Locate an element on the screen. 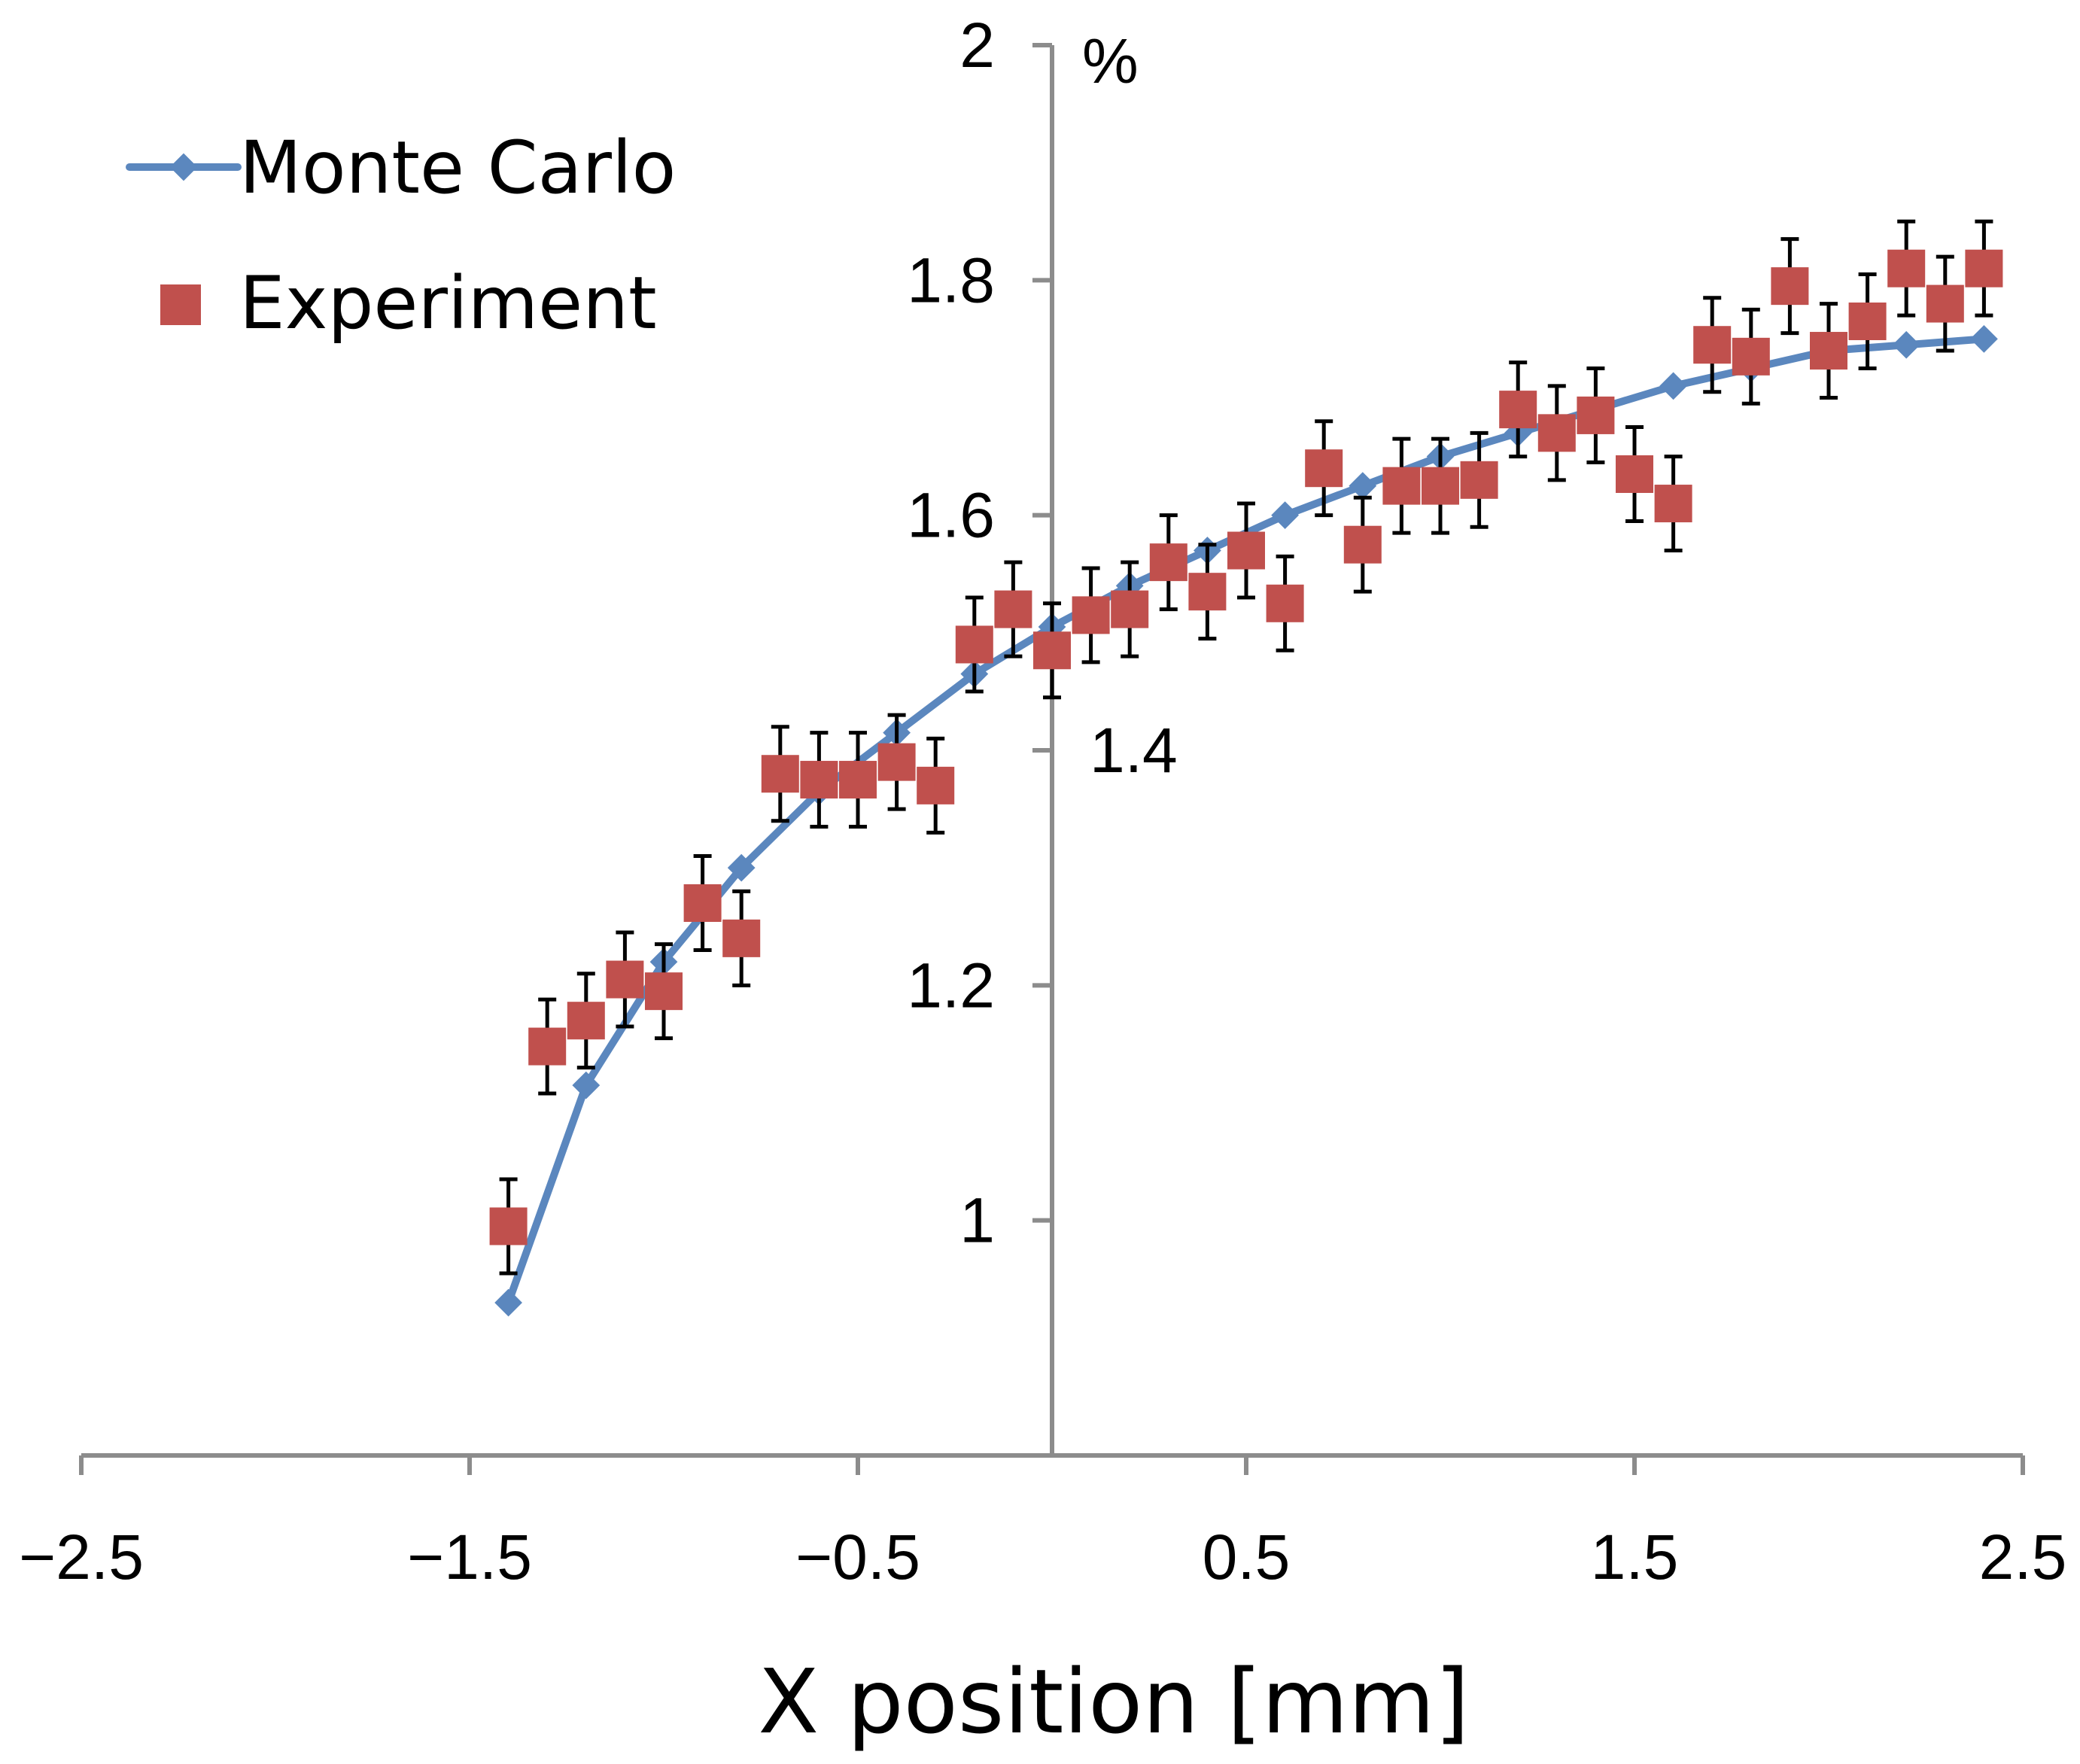  x-tick-label: −0.5 is located at coordinates (857, 1557).